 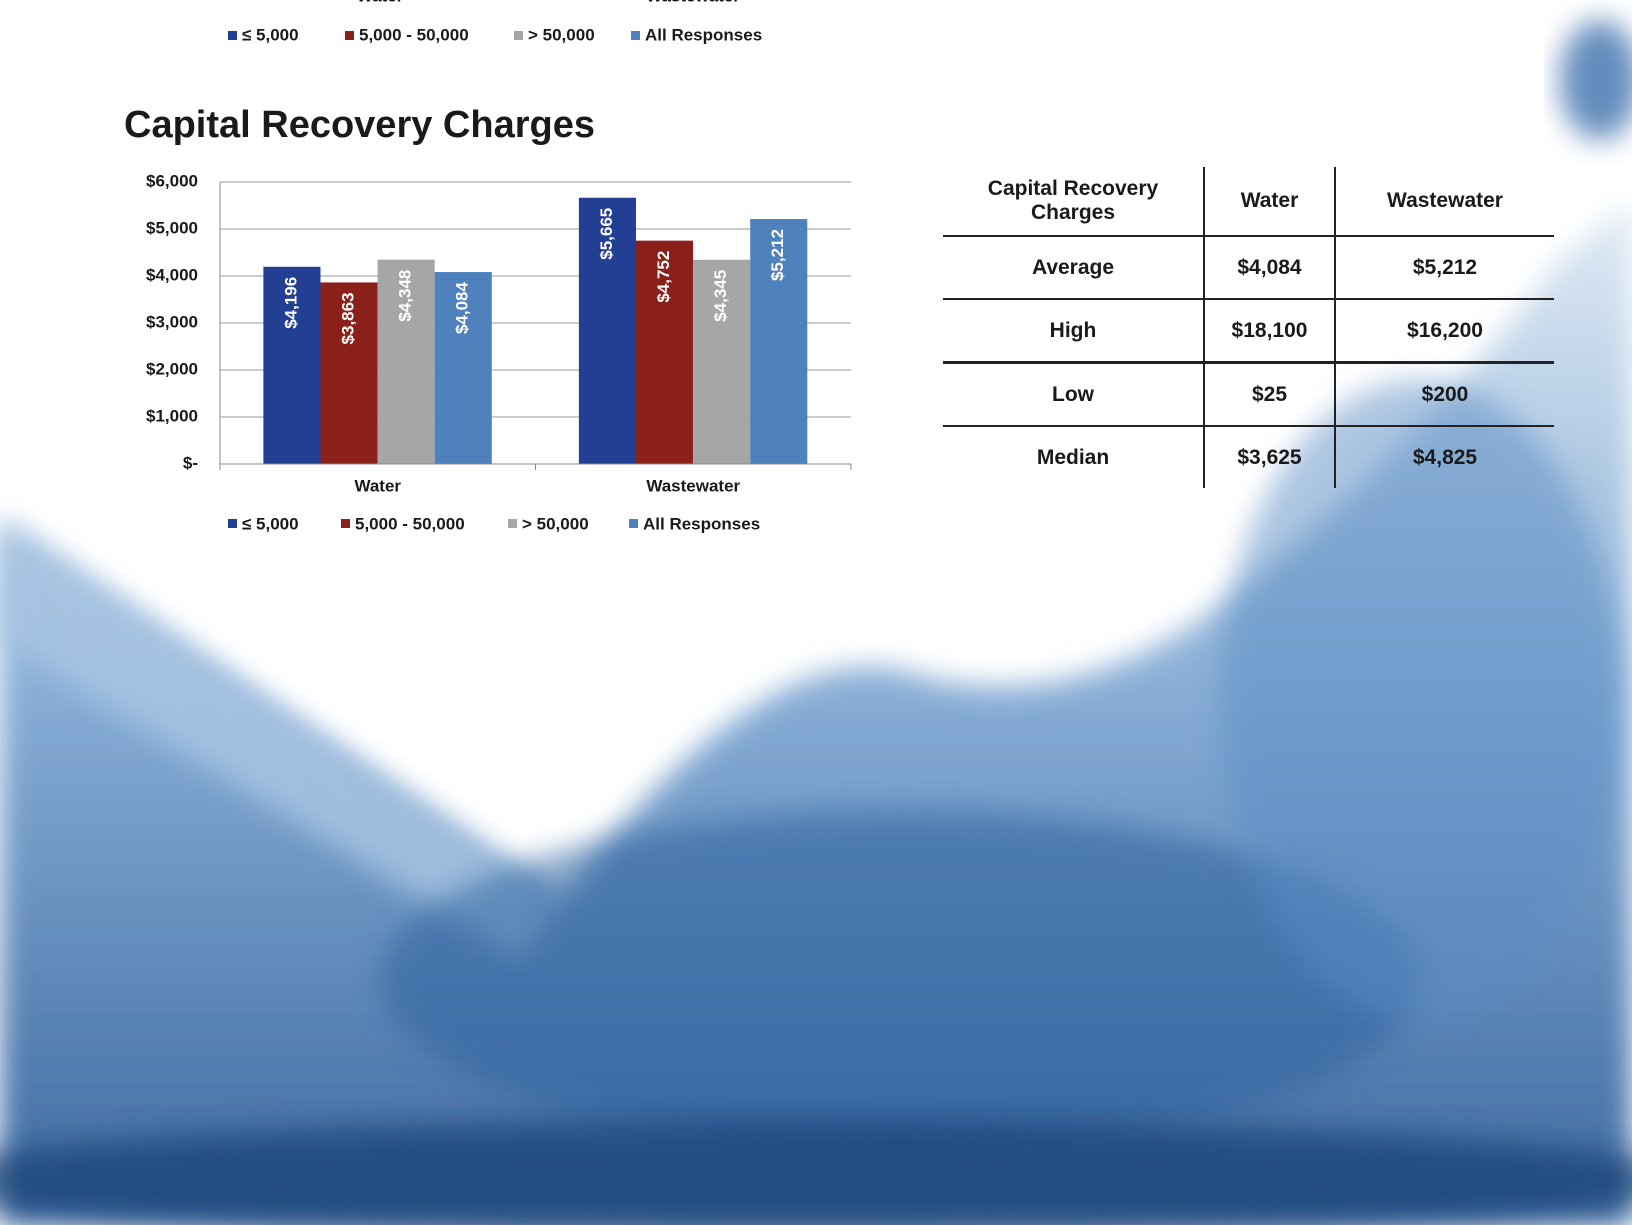 I want to click on table-header-row: Capital Recovery Charges Water Wastewater, so click(x=1248, y=202).